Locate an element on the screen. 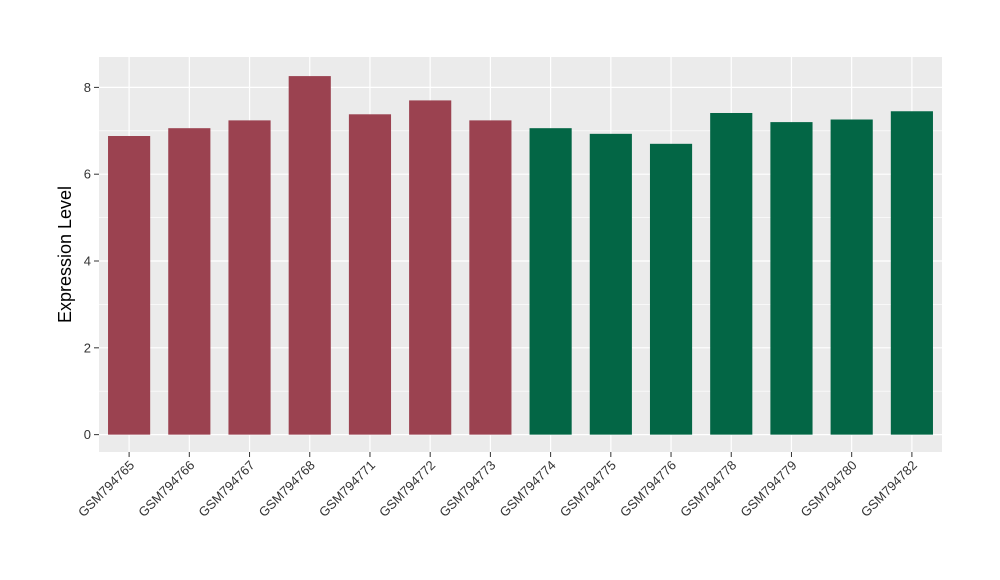 The image size is (1000, 580). bar-gsm794772 is located at coordinates (430, 267).